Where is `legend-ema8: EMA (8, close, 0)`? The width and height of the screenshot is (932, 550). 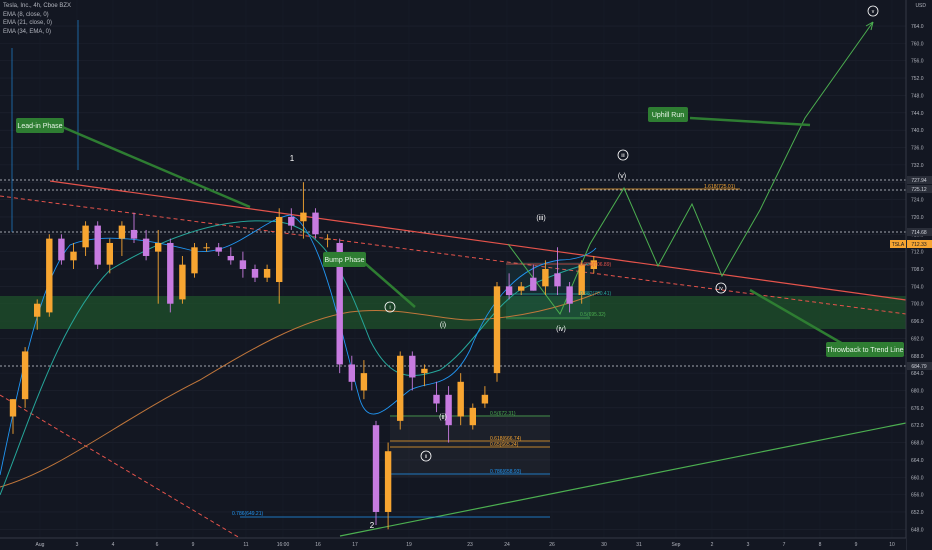 legend-ema8: EMA (8, close, 0) is located at coordinates (26, 14).